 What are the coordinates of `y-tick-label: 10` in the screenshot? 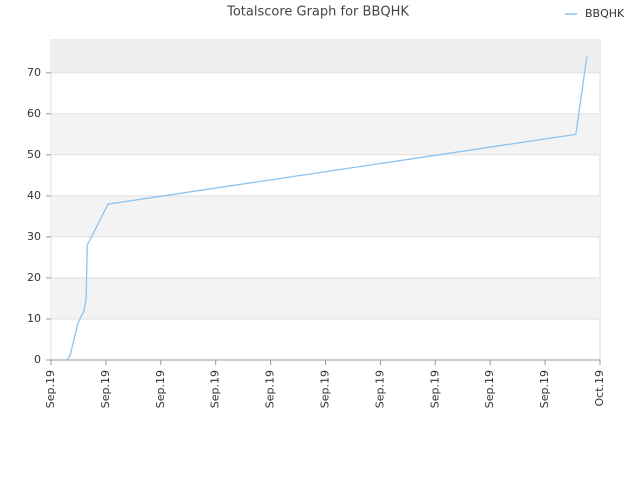 It's located at (34, 318).